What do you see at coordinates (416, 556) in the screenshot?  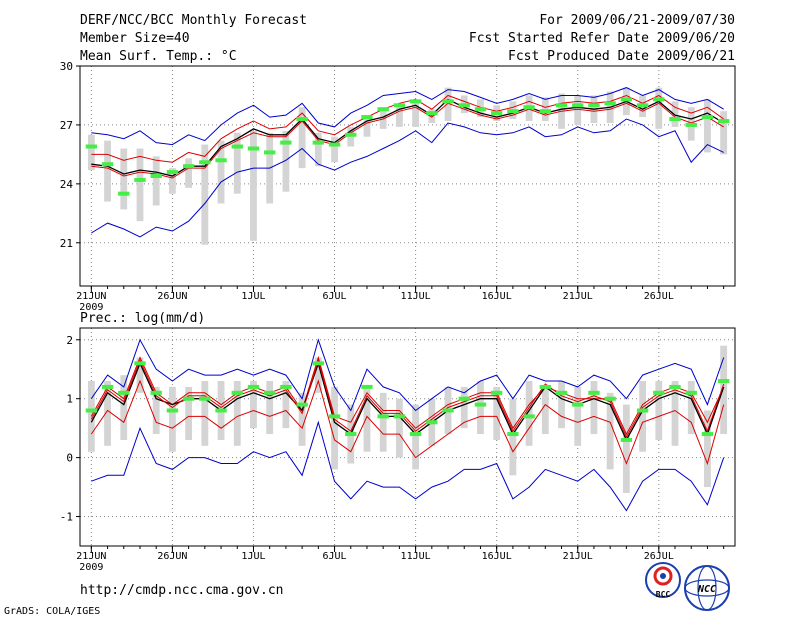 I see `x-tick-label: 11JUL` at bounding box center [416, 556].